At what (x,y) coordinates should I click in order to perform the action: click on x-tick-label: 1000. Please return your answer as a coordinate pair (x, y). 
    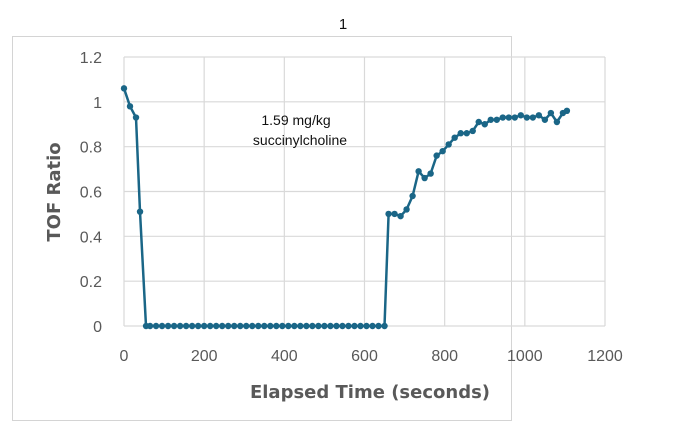
    Looking at the image, I should click on (525, 356).